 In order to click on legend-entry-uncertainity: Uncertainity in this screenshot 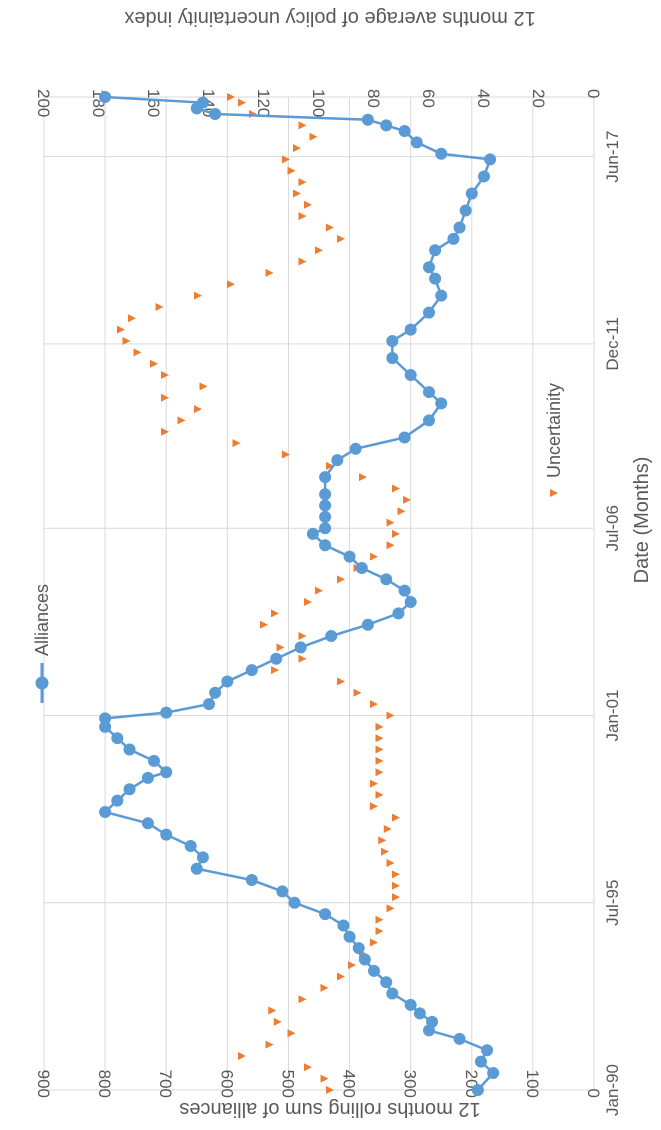, I will do `click(554, 440)`.